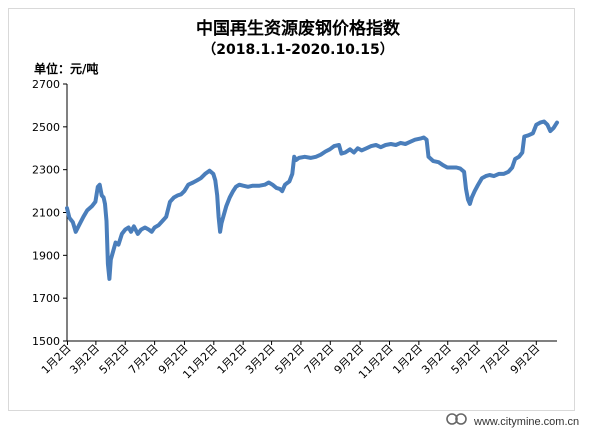  I want to click on y-tick-label: 1900, so click(46, 255).